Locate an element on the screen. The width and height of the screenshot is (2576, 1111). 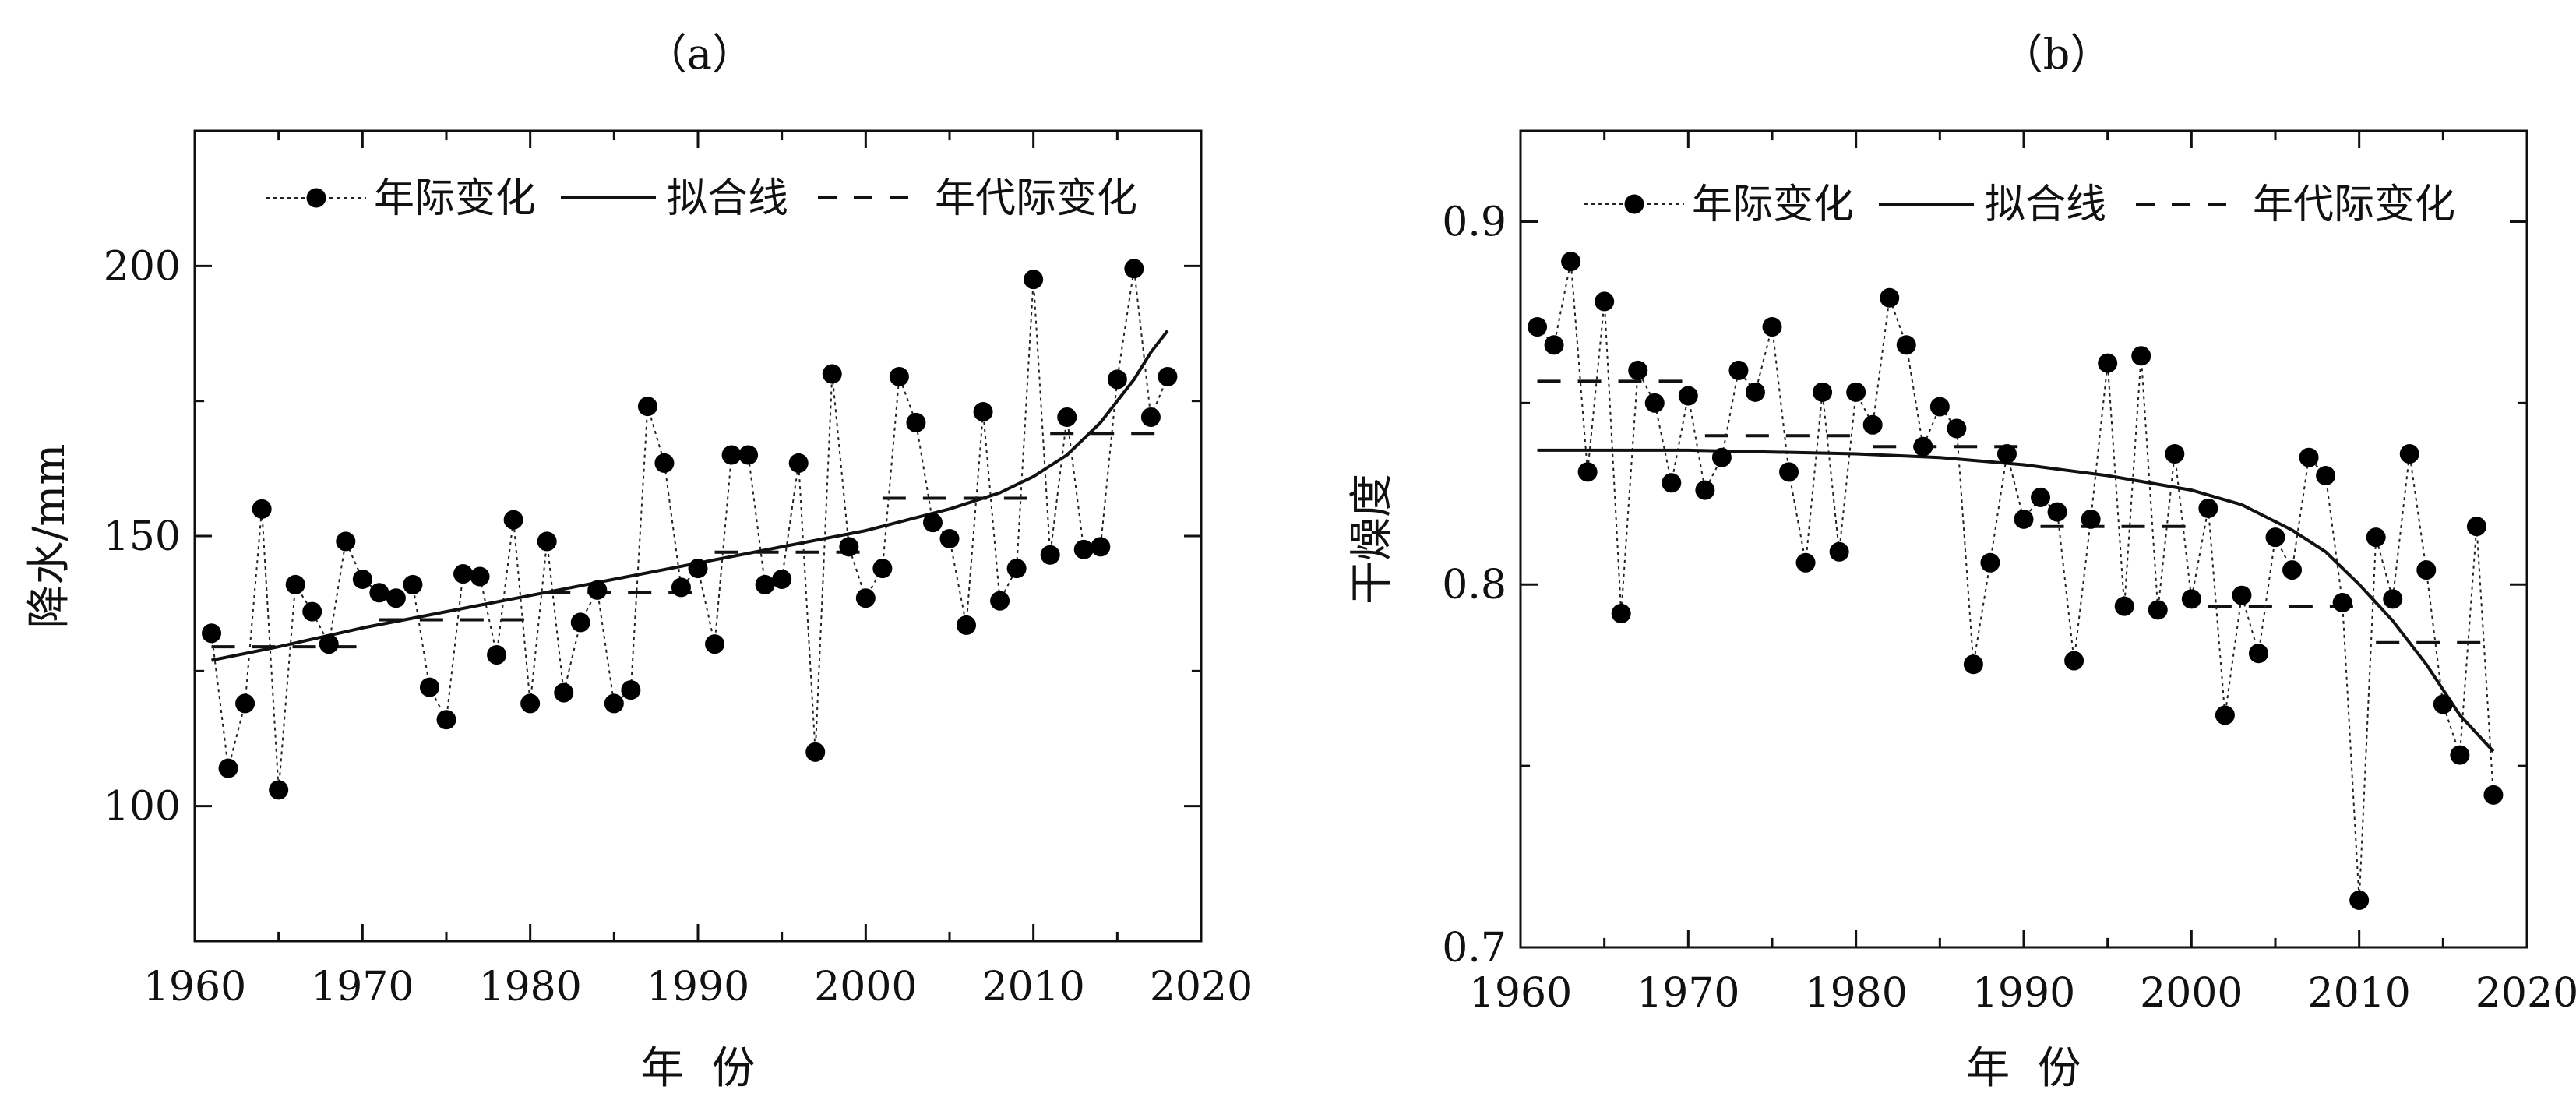
x-tick-label: 1960 is located at coordinates (1520, 993).